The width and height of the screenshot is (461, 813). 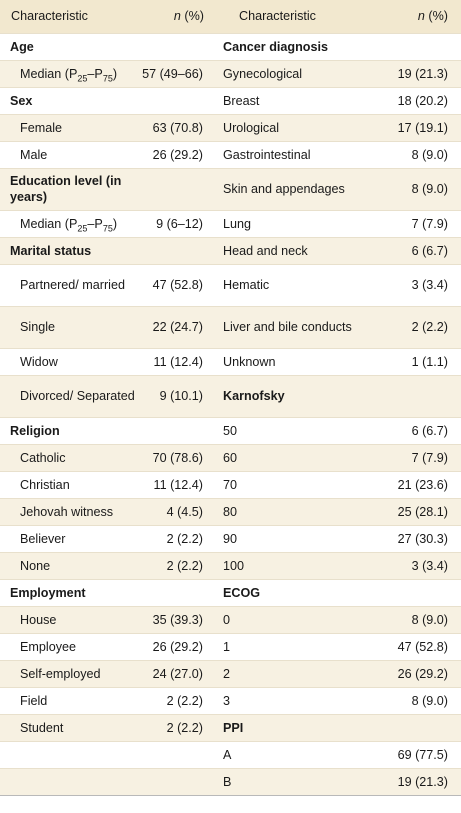 What do you see at coordinates (242, 592) in the screenshot?
I see `section-heading: ECOG` at bounding box center [242, 592].